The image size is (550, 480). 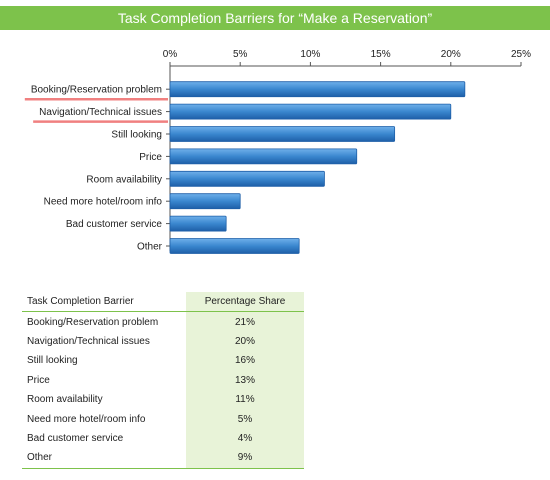 I want to click on table-row: Navigation/Technical issues 20%, so click(x=163, y=341).